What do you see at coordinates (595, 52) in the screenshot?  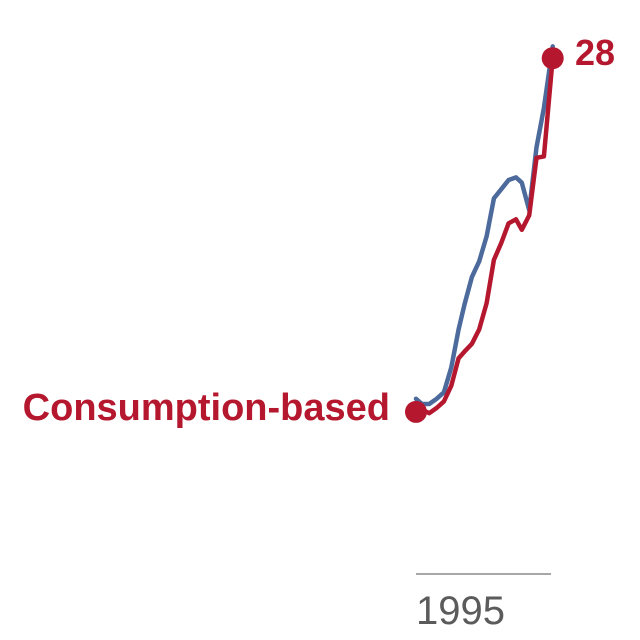 I see `series-end-value-label: 28` at bounding box center [595, 52].